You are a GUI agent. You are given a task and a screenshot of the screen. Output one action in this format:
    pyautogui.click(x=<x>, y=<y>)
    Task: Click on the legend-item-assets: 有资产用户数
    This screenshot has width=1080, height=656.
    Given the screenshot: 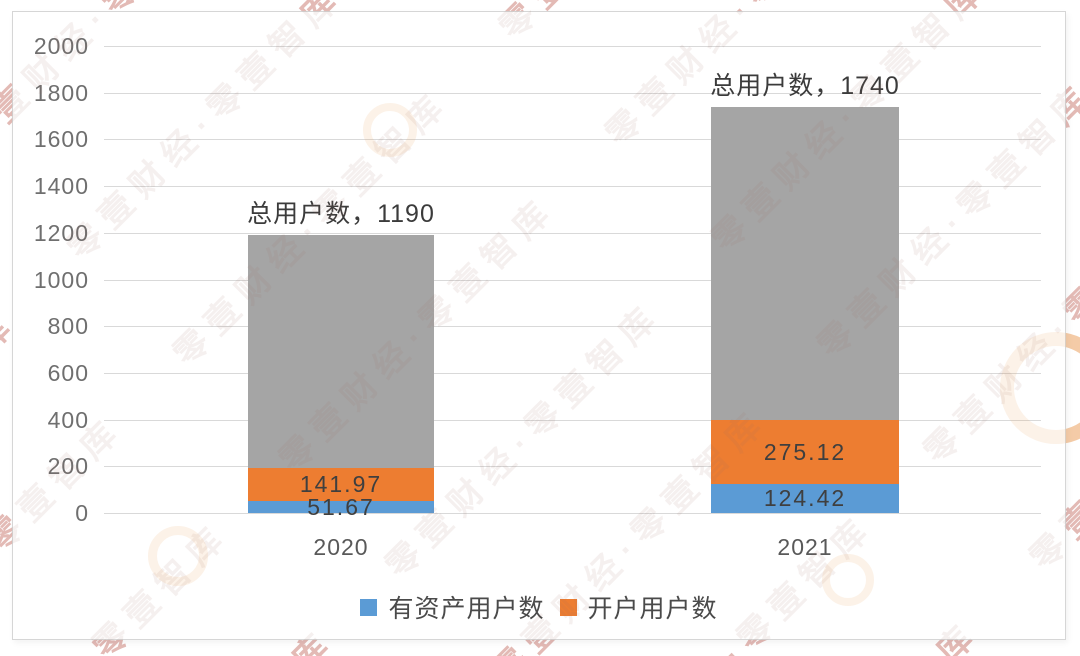 What is the action you would take?
    pyautogui.click(x=452, y=607)
    